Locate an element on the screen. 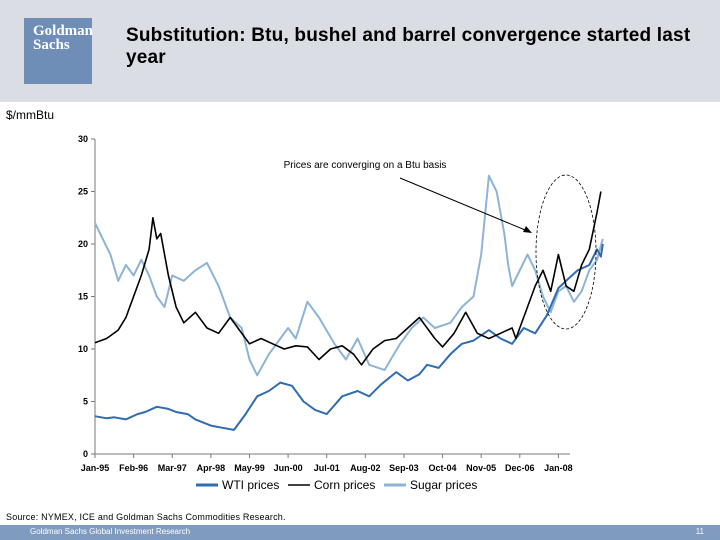 The width and height of the screenshot is (720, 540). legend-label-wti-prices: WTI prices is located at coordinates (250, 485).